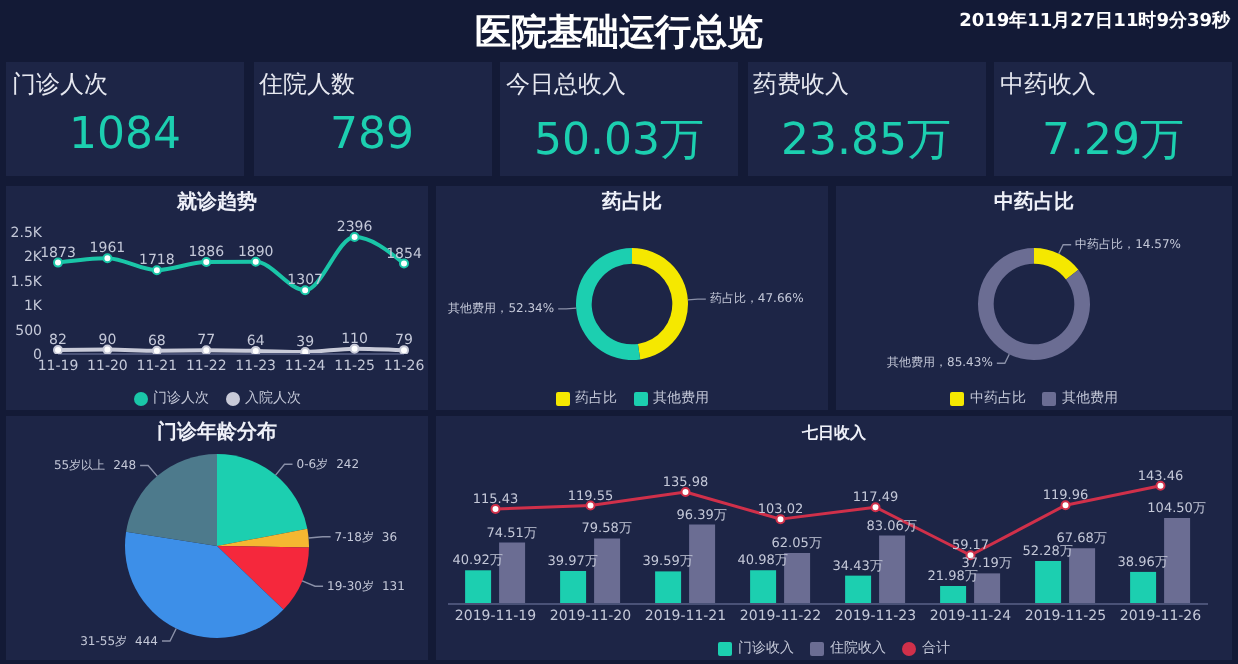  I want to click on chart-title: 中药占比, so click(1034, 202).